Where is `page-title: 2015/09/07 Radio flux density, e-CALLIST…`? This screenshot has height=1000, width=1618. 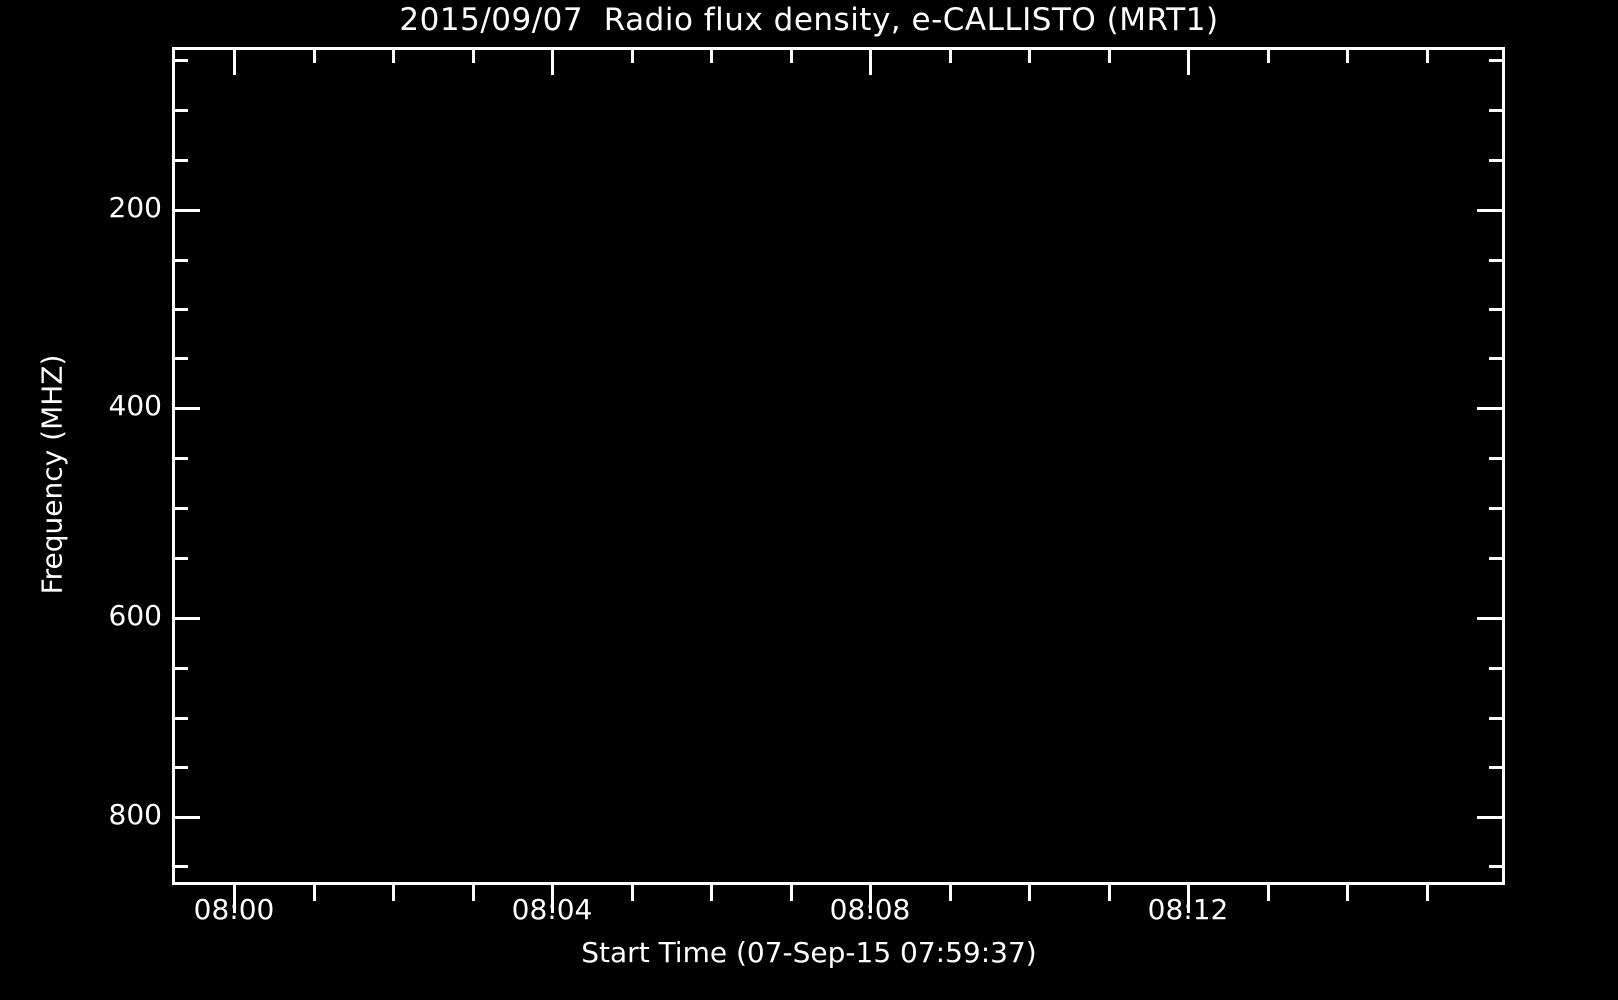
page-title: 2015/09/07 Radio flux density, e-CALLIST… is located at coordinates (809, 20).